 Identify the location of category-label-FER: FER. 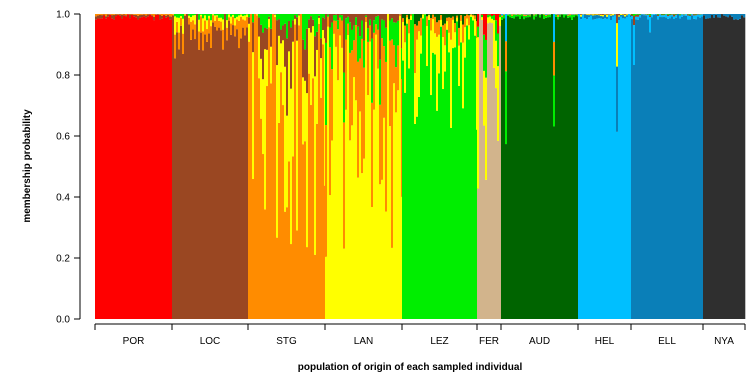
(489, 341).